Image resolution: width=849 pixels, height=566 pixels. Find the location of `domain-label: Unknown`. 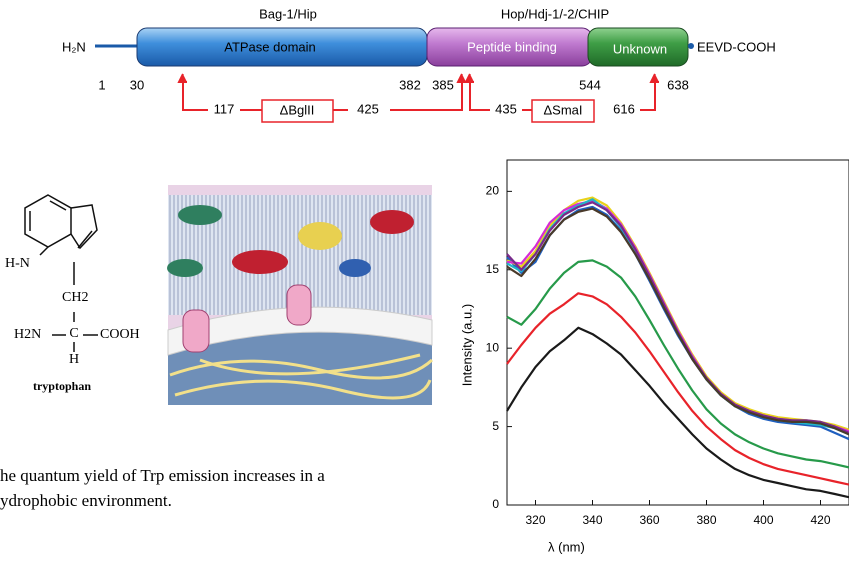

domain-label: Unknown is located at coordinates (640, 48).